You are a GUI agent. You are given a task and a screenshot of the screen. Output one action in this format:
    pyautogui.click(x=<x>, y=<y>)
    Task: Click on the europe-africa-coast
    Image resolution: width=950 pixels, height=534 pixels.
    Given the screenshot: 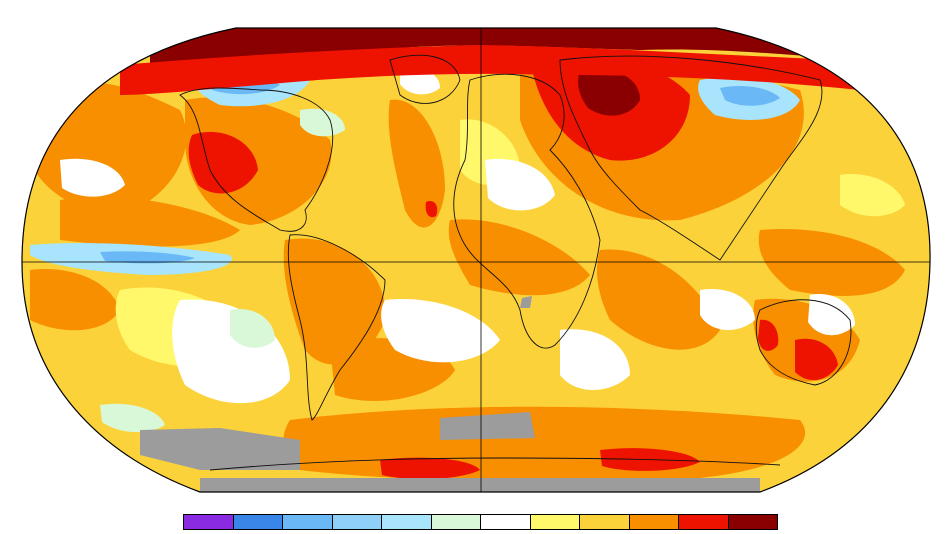 What is the action you would take?
    pyautogui.click(x=527, y=211)
    